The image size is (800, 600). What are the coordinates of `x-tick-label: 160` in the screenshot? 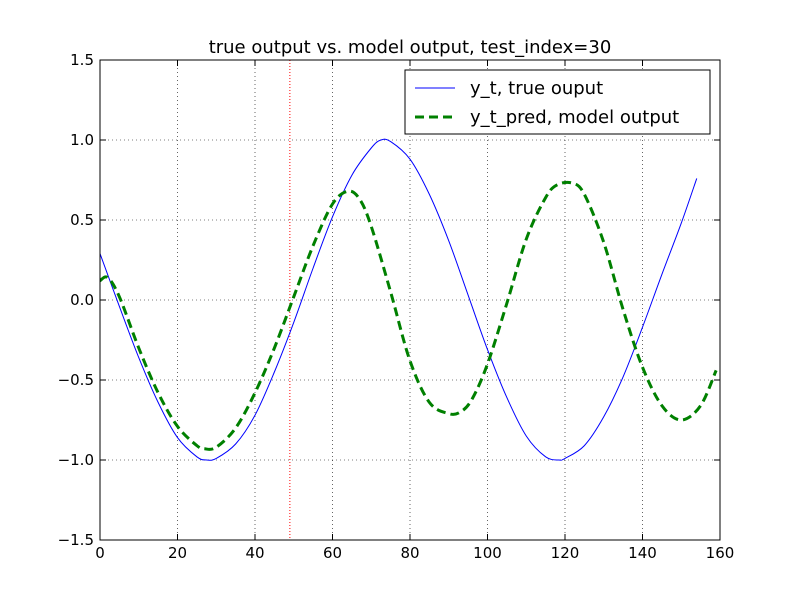 It's located at (720, 553).